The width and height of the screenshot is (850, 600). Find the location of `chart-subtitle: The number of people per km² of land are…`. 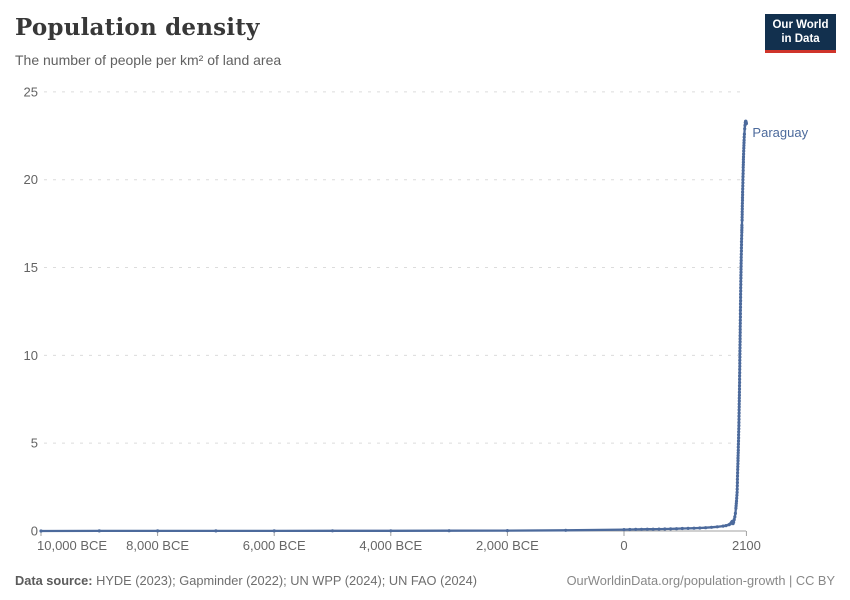

chart-subtitle: The number of people per km² of land are… is located at coordinates (148, 60).